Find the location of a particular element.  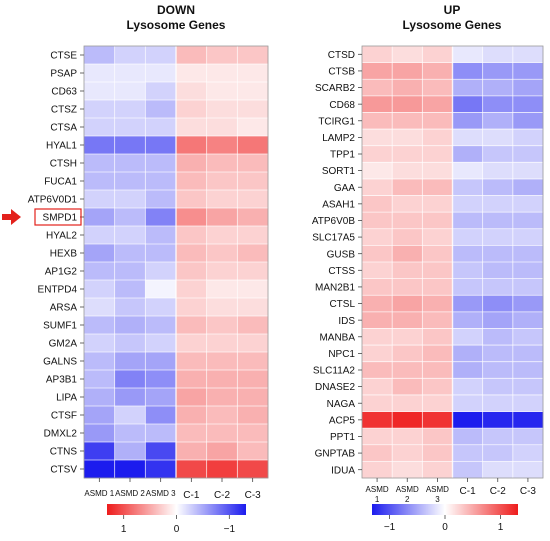

down-column-label: ASMD 1 is located at coordinates (99, 493).